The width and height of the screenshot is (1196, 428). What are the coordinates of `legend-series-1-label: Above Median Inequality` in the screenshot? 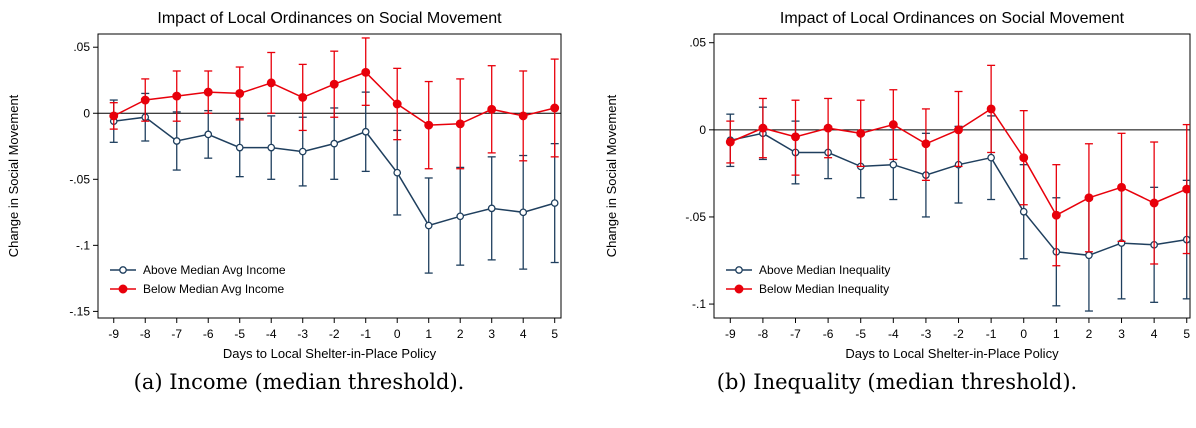 It's located at (824, 270).